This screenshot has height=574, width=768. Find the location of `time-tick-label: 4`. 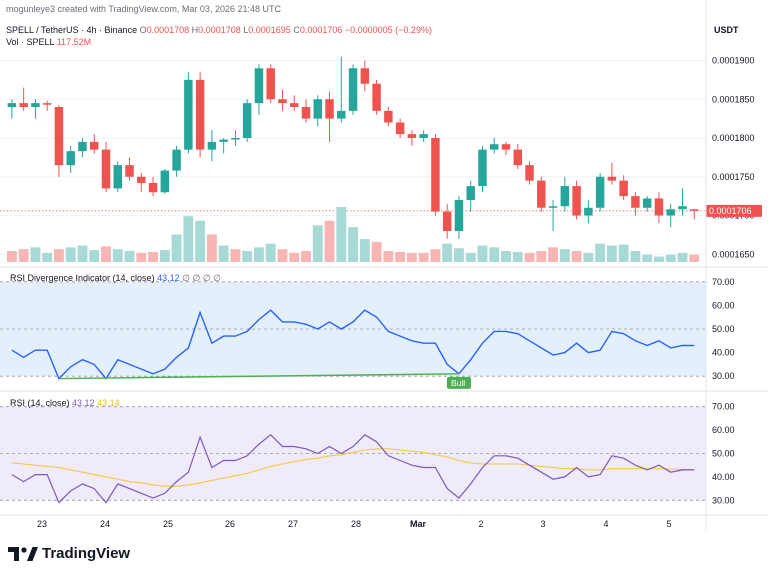

time-tick-label: 4 is located at coordinates (605, 524).